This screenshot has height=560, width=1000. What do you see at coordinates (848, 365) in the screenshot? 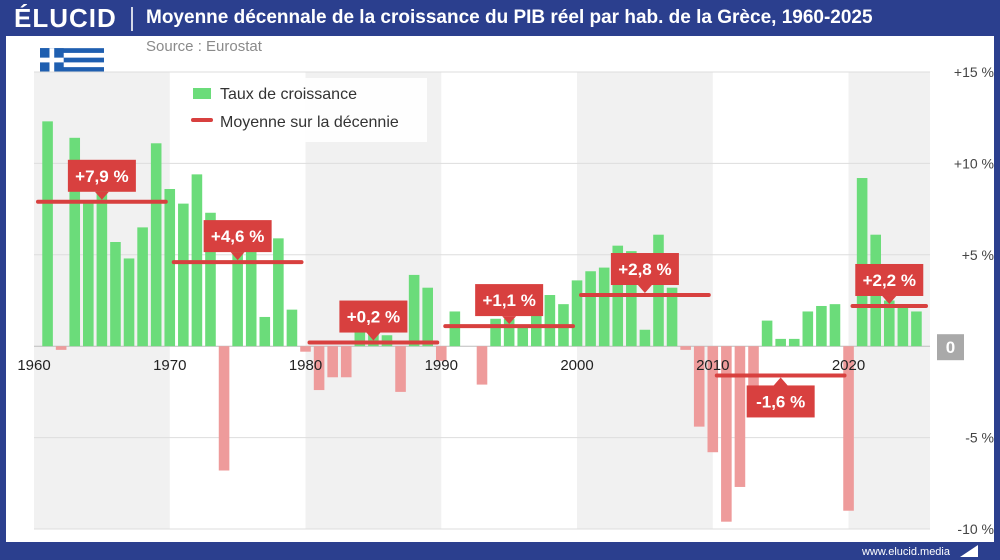
I see `x-tick-label: 2020` at bounding box center [848, 365].